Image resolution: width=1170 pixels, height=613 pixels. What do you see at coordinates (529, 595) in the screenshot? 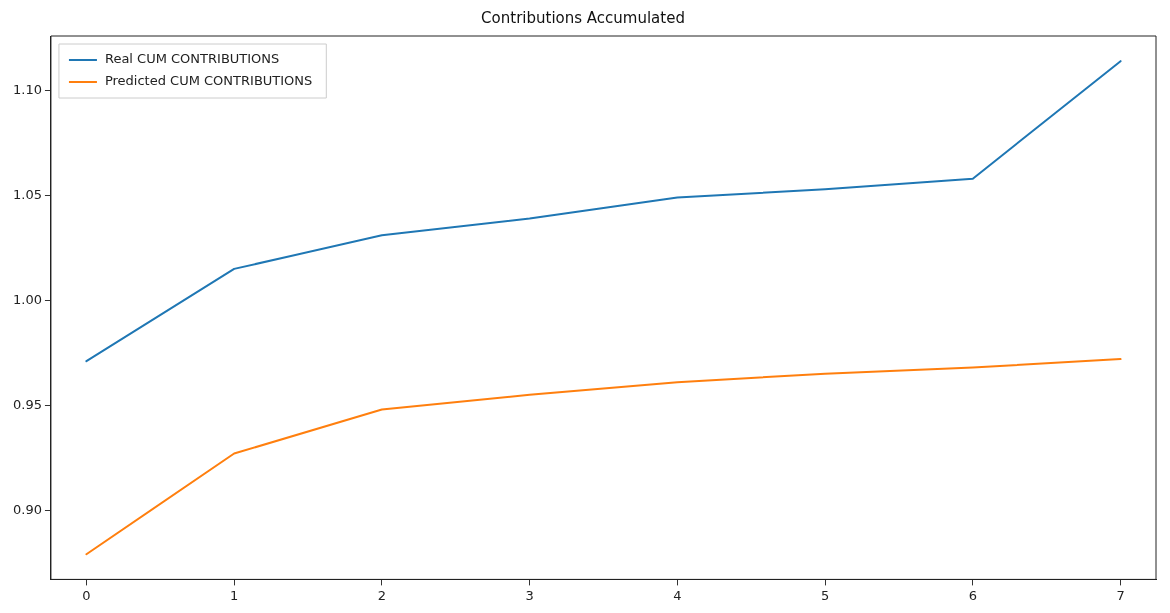
I see `x-tick-label: 3` at bounding box center [529, 595].